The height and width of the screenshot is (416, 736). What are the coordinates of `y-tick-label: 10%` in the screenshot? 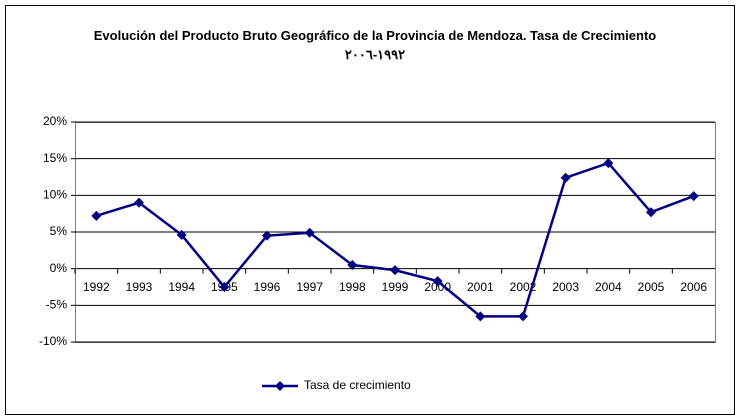 It's located at (55, 195).